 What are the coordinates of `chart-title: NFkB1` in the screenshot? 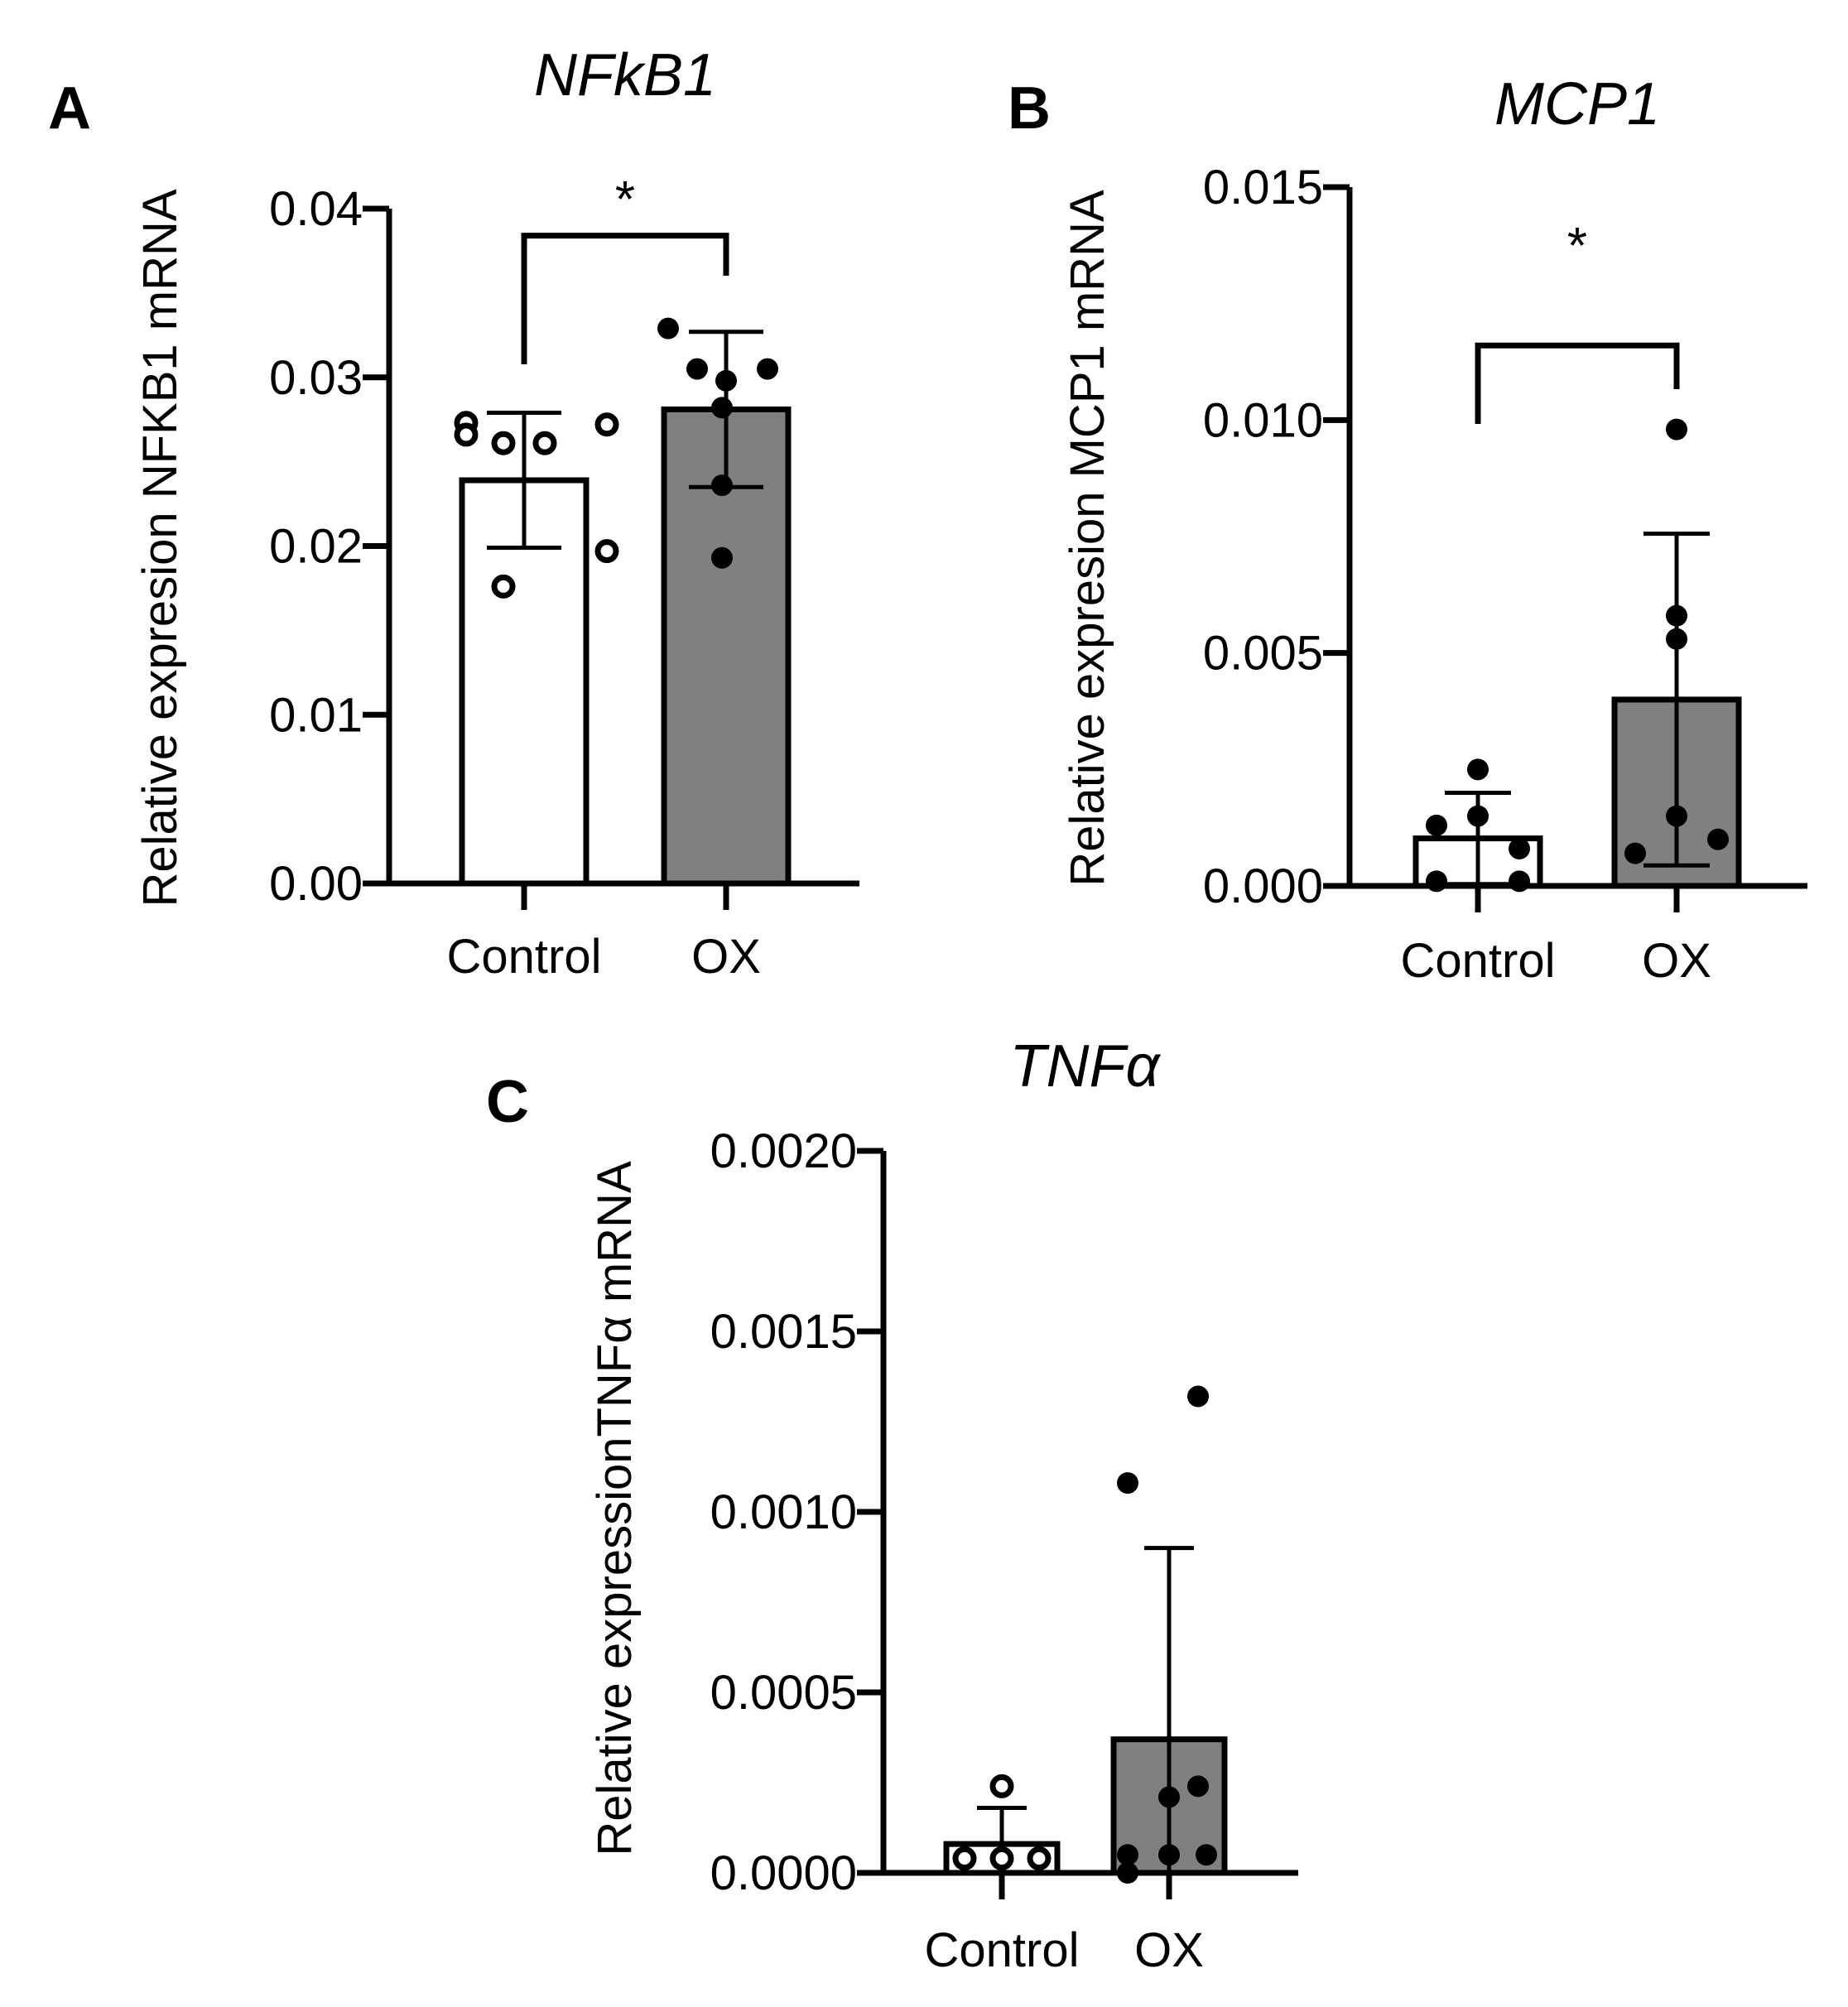 It's located at (625, 75).